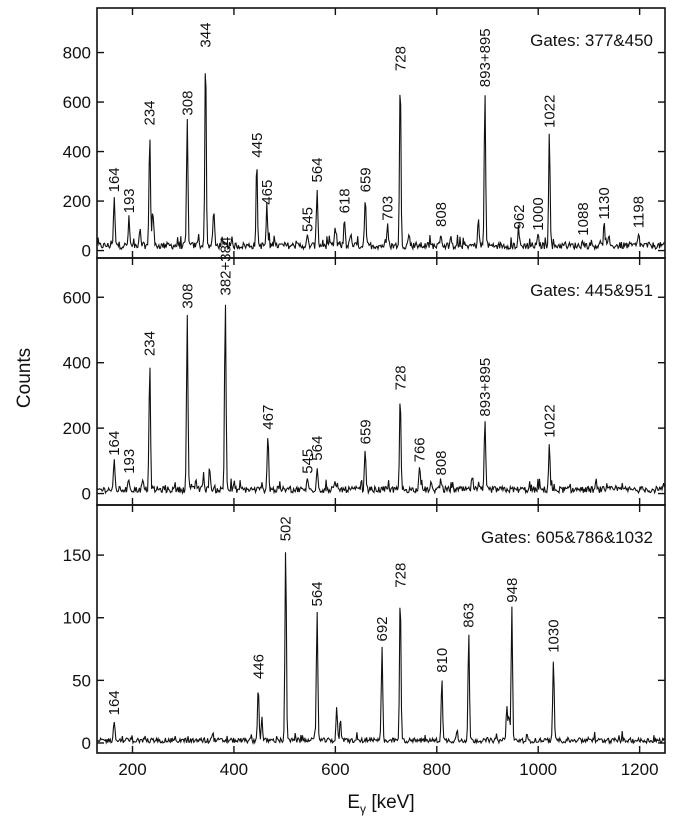 This screenshot has width=679, height=823. I want to click on peak-label: 344, so click(206, 35).